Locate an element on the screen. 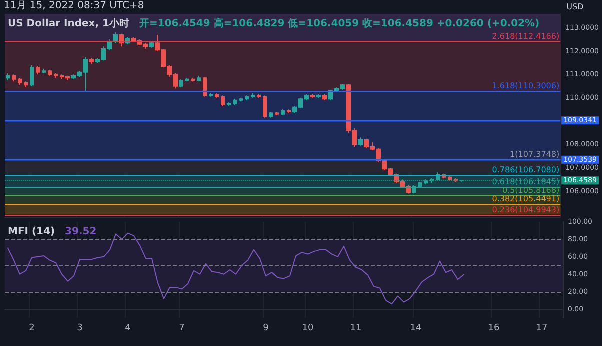 This screenshot has width=602, height=346. annotation: 39.52 is located at coordinates (81, 232).